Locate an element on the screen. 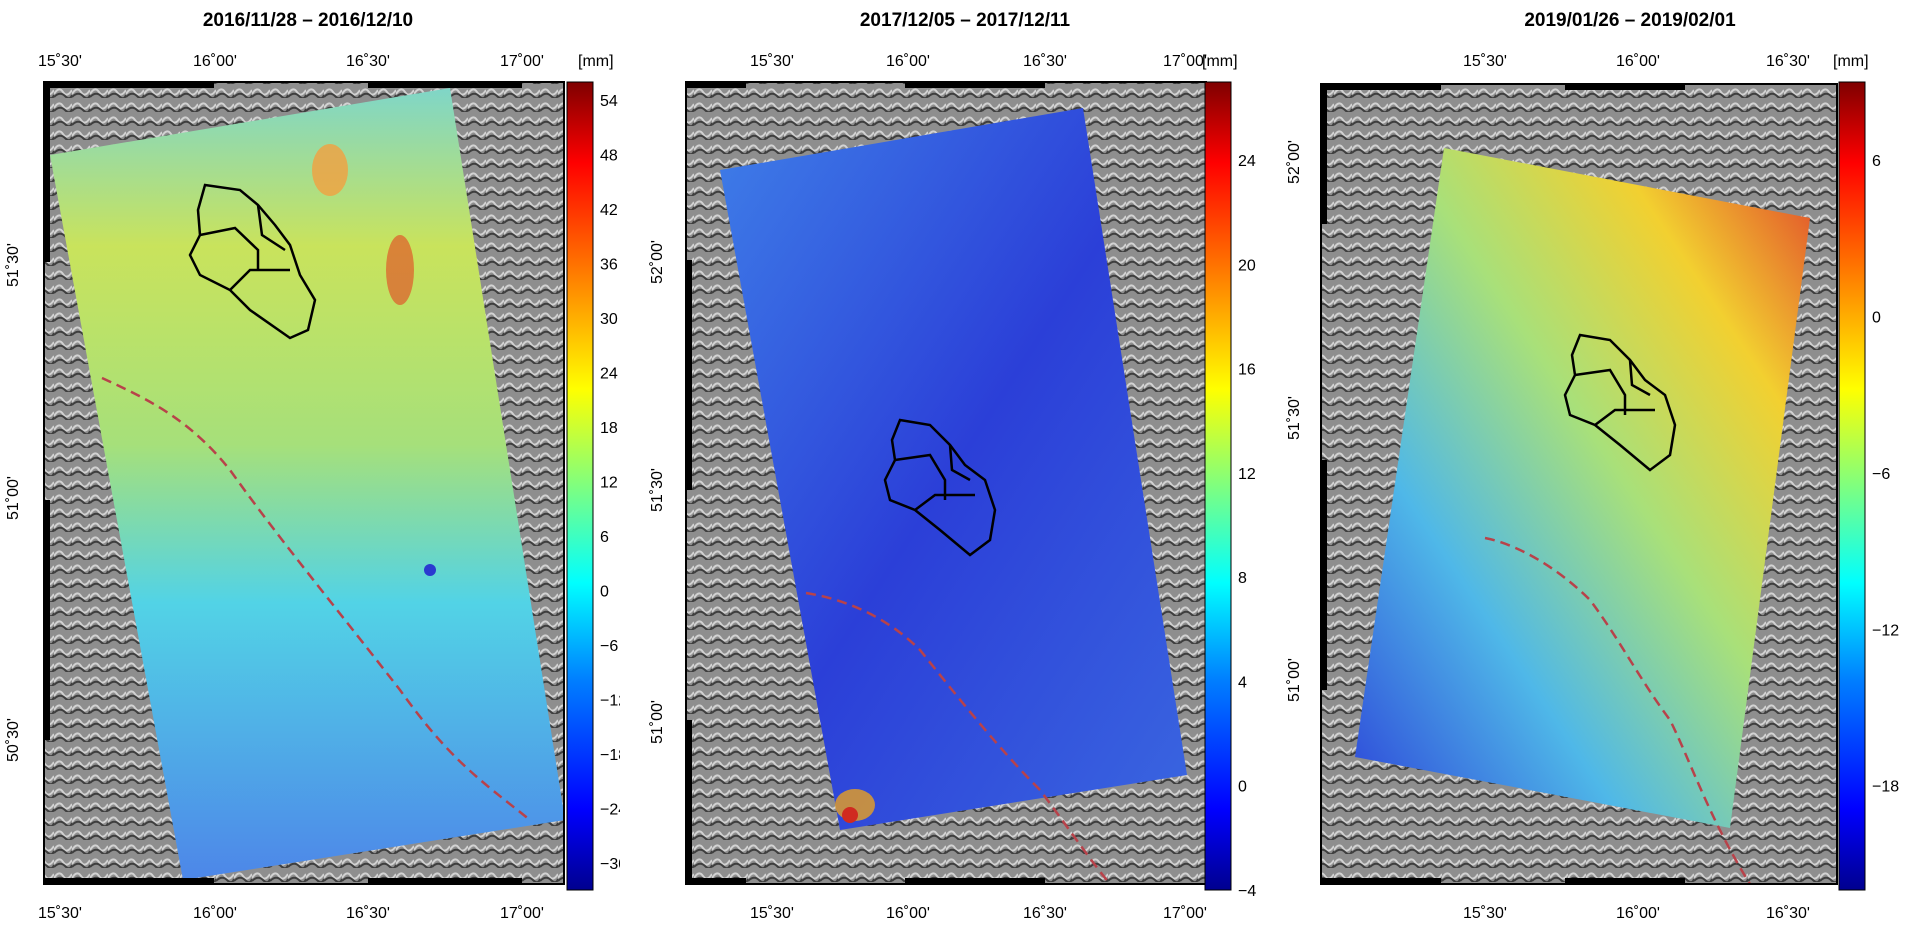 This screenshot has width=1916, height=940. colorbar-tick-label: −4 is located at coordinates (1247, 891).